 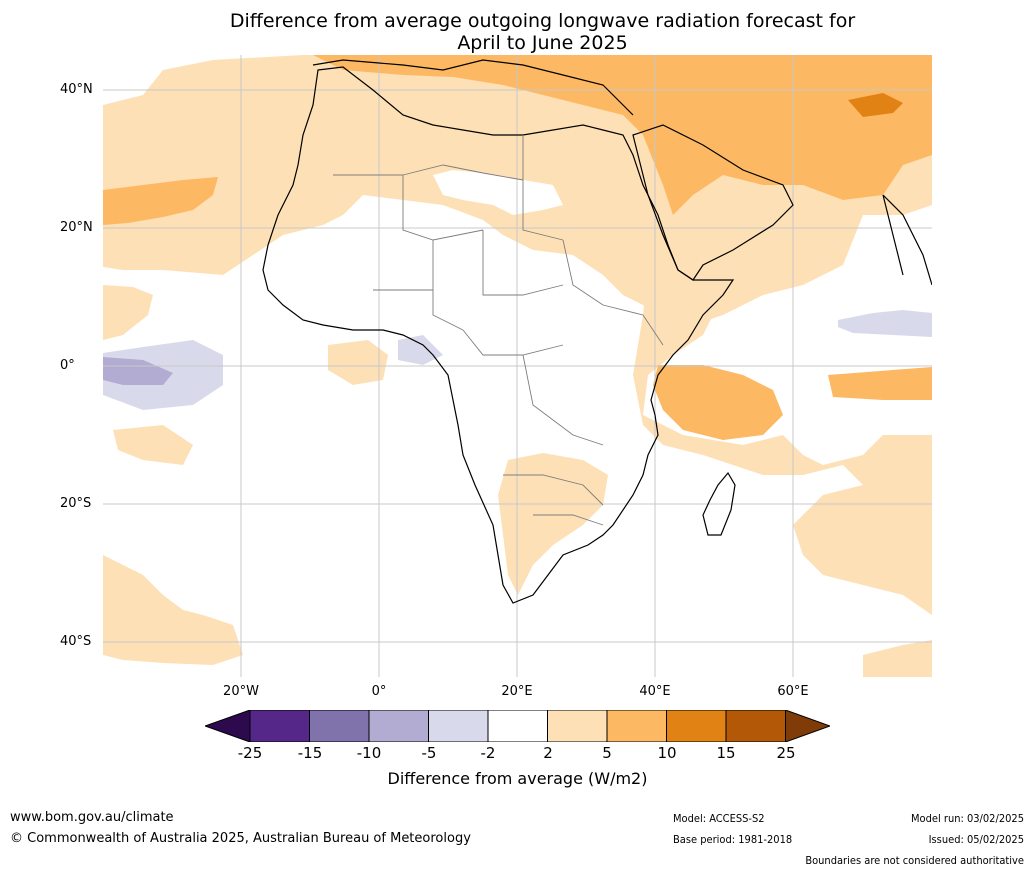 I want to click on anomaly-region-southwest-light, so click(x=153, y=445).